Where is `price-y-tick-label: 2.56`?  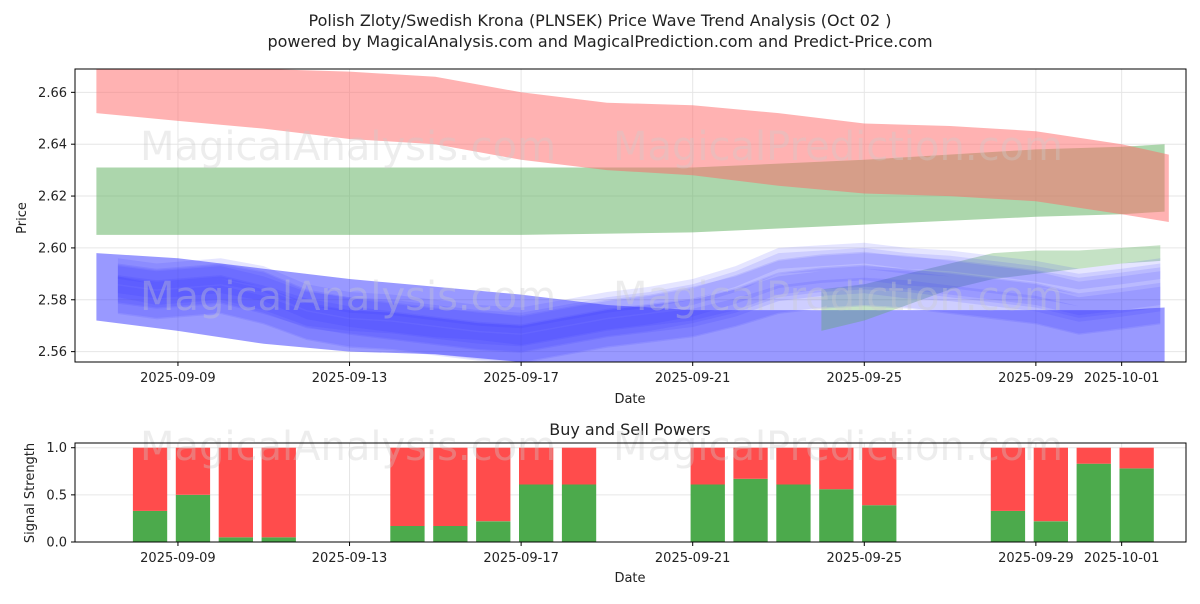 price-y-tick-label: 2.56 is located at coordinates (52, 352).